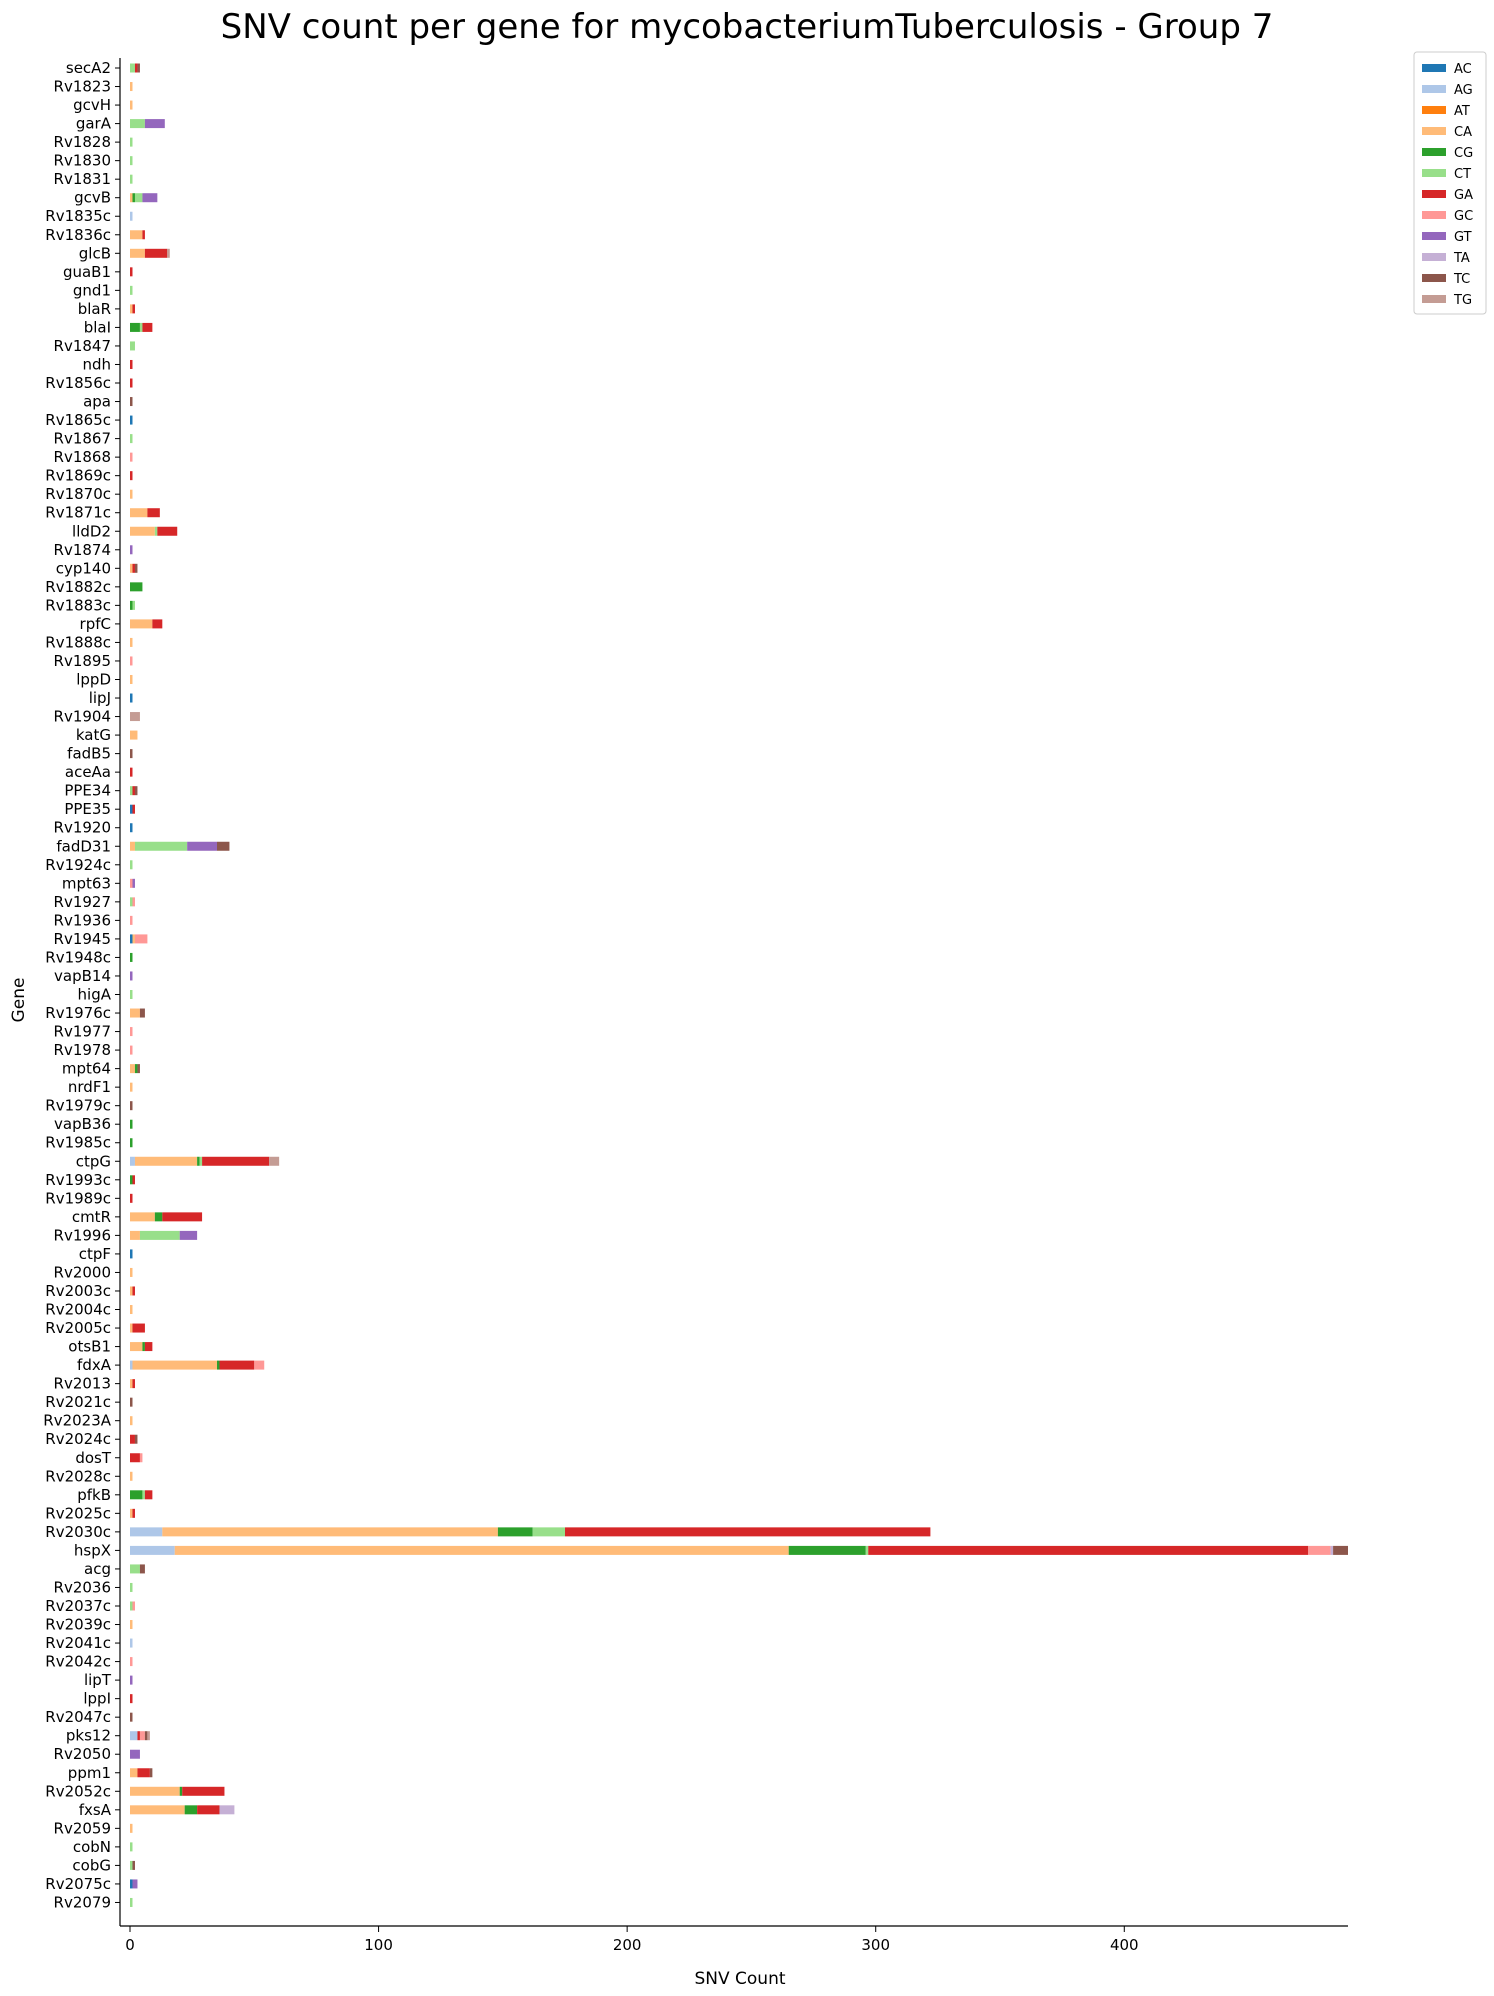 The height and width of the screenshot is (1996, 1494). I want to click on bar-hspx-ta, so click(1332, 1550).